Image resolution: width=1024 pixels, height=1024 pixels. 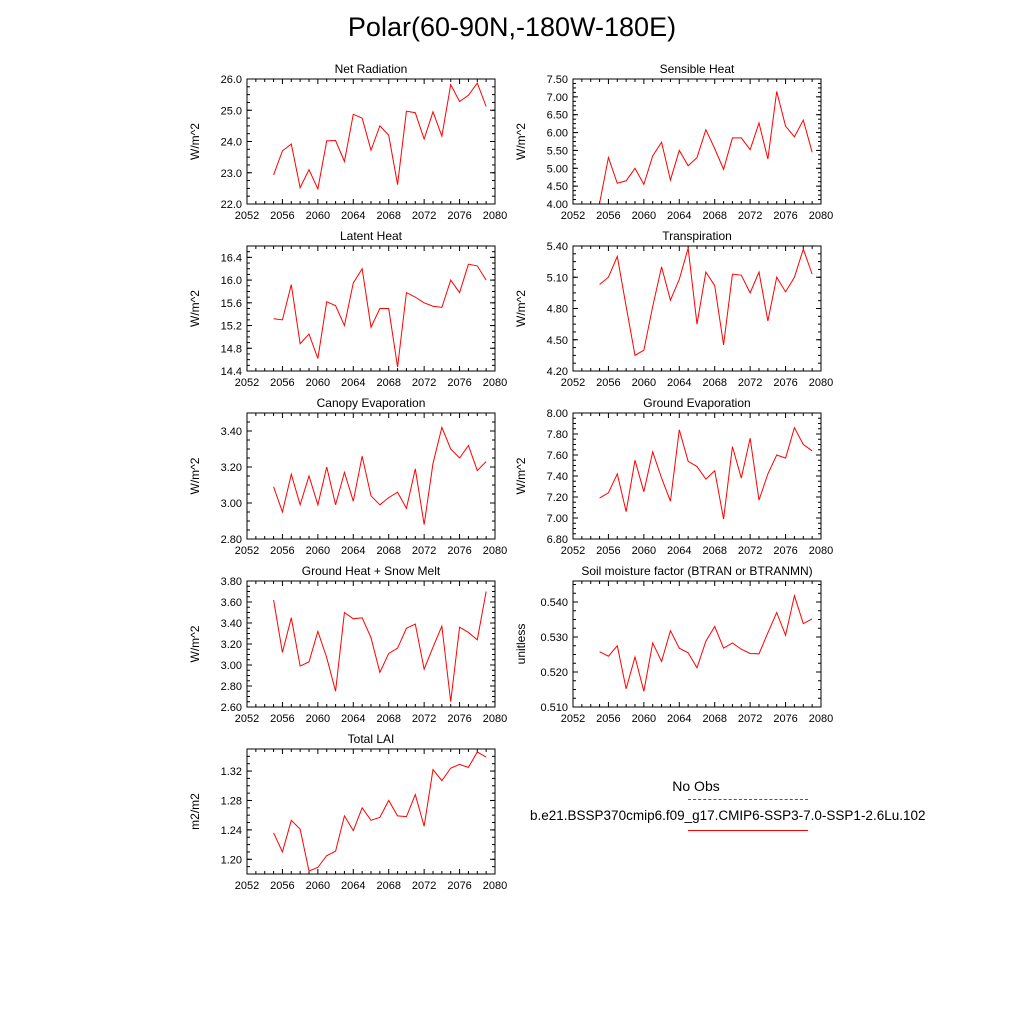 What do you see at coordinates (195, 811) in the screenshot?
I see `y-axis-label: m2/m2` at bounding box center [195, 811].